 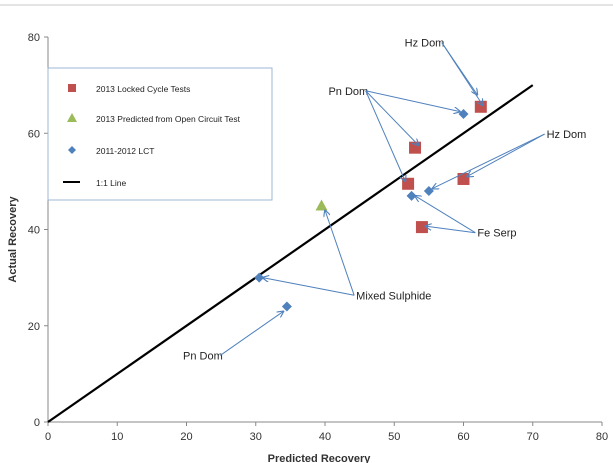 What do you see at coordinates (48, 437) in the screenshot?
I see `x-tick-label: 0` at bounding box center [48, 437].